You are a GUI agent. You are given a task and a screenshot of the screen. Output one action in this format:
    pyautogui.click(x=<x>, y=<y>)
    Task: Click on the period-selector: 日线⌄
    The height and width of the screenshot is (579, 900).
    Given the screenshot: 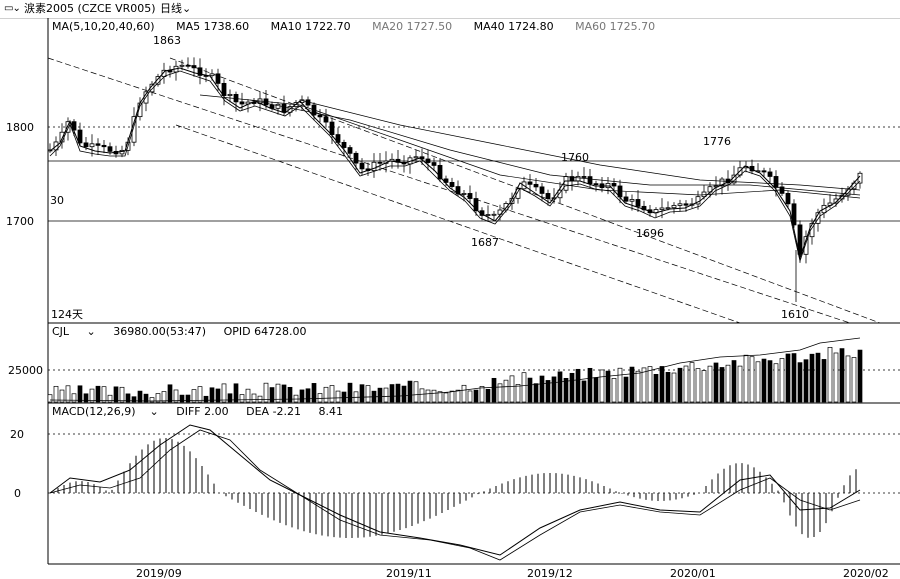 What is the action you would take?
    pyautogui.click(x=175, y=9)
    